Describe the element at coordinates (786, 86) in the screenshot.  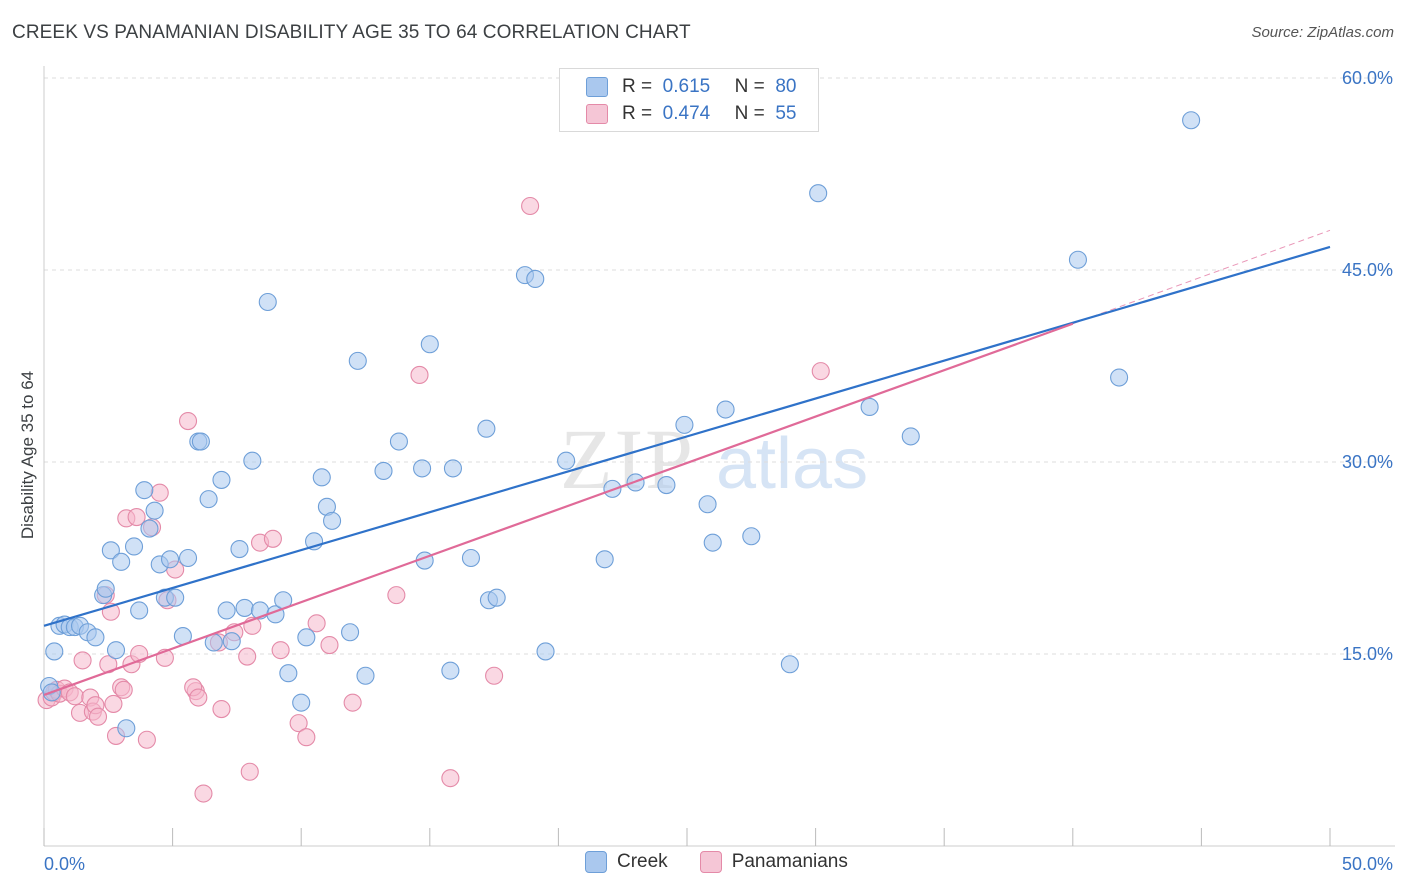
I see `legend-n-value: 80` at that location.